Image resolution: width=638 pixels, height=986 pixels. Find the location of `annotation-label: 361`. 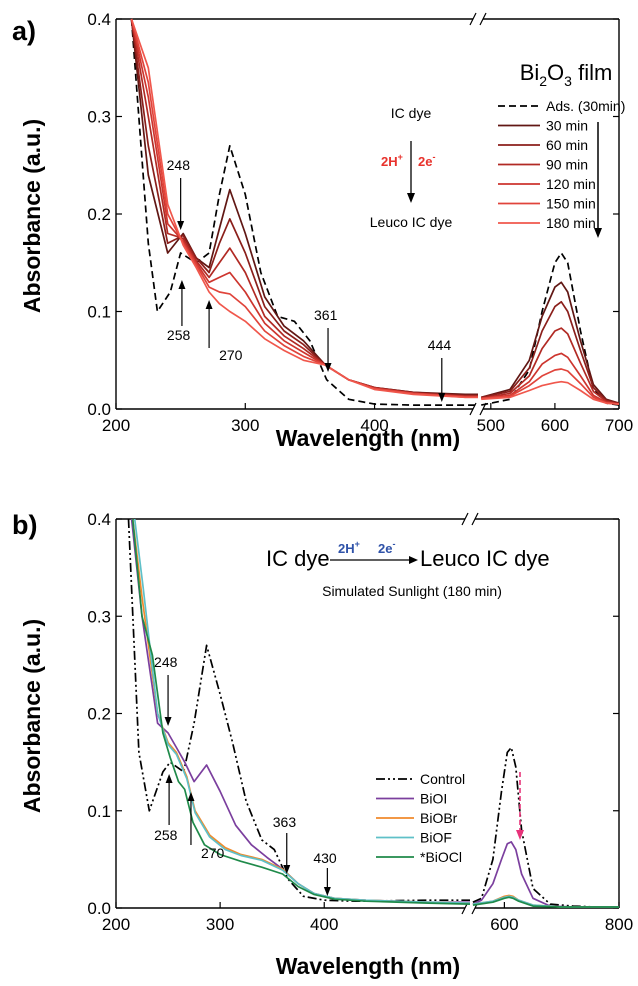

annotation-label: 361 is located at coordinates (326, 315).